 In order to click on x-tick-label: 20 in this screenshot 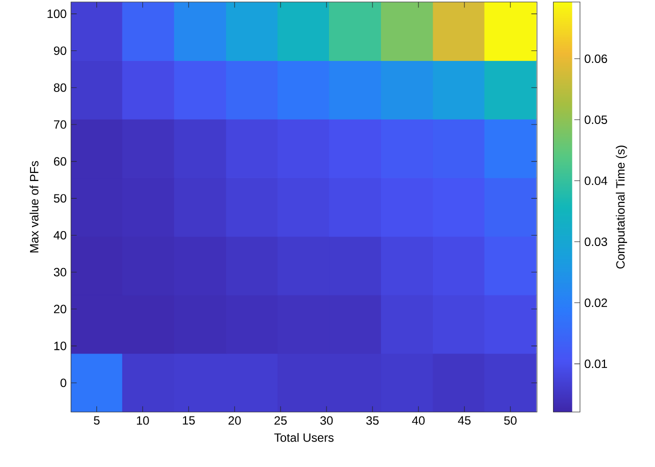, I will do `click(234, 420)`.